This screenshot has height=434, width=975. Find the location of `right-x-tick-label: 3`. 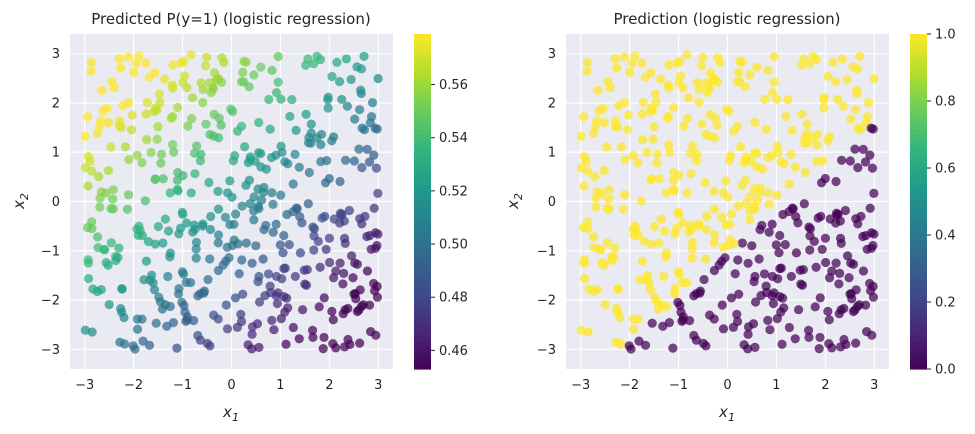

right-x-tick-label: 3 is located at coordinates (874, 385).